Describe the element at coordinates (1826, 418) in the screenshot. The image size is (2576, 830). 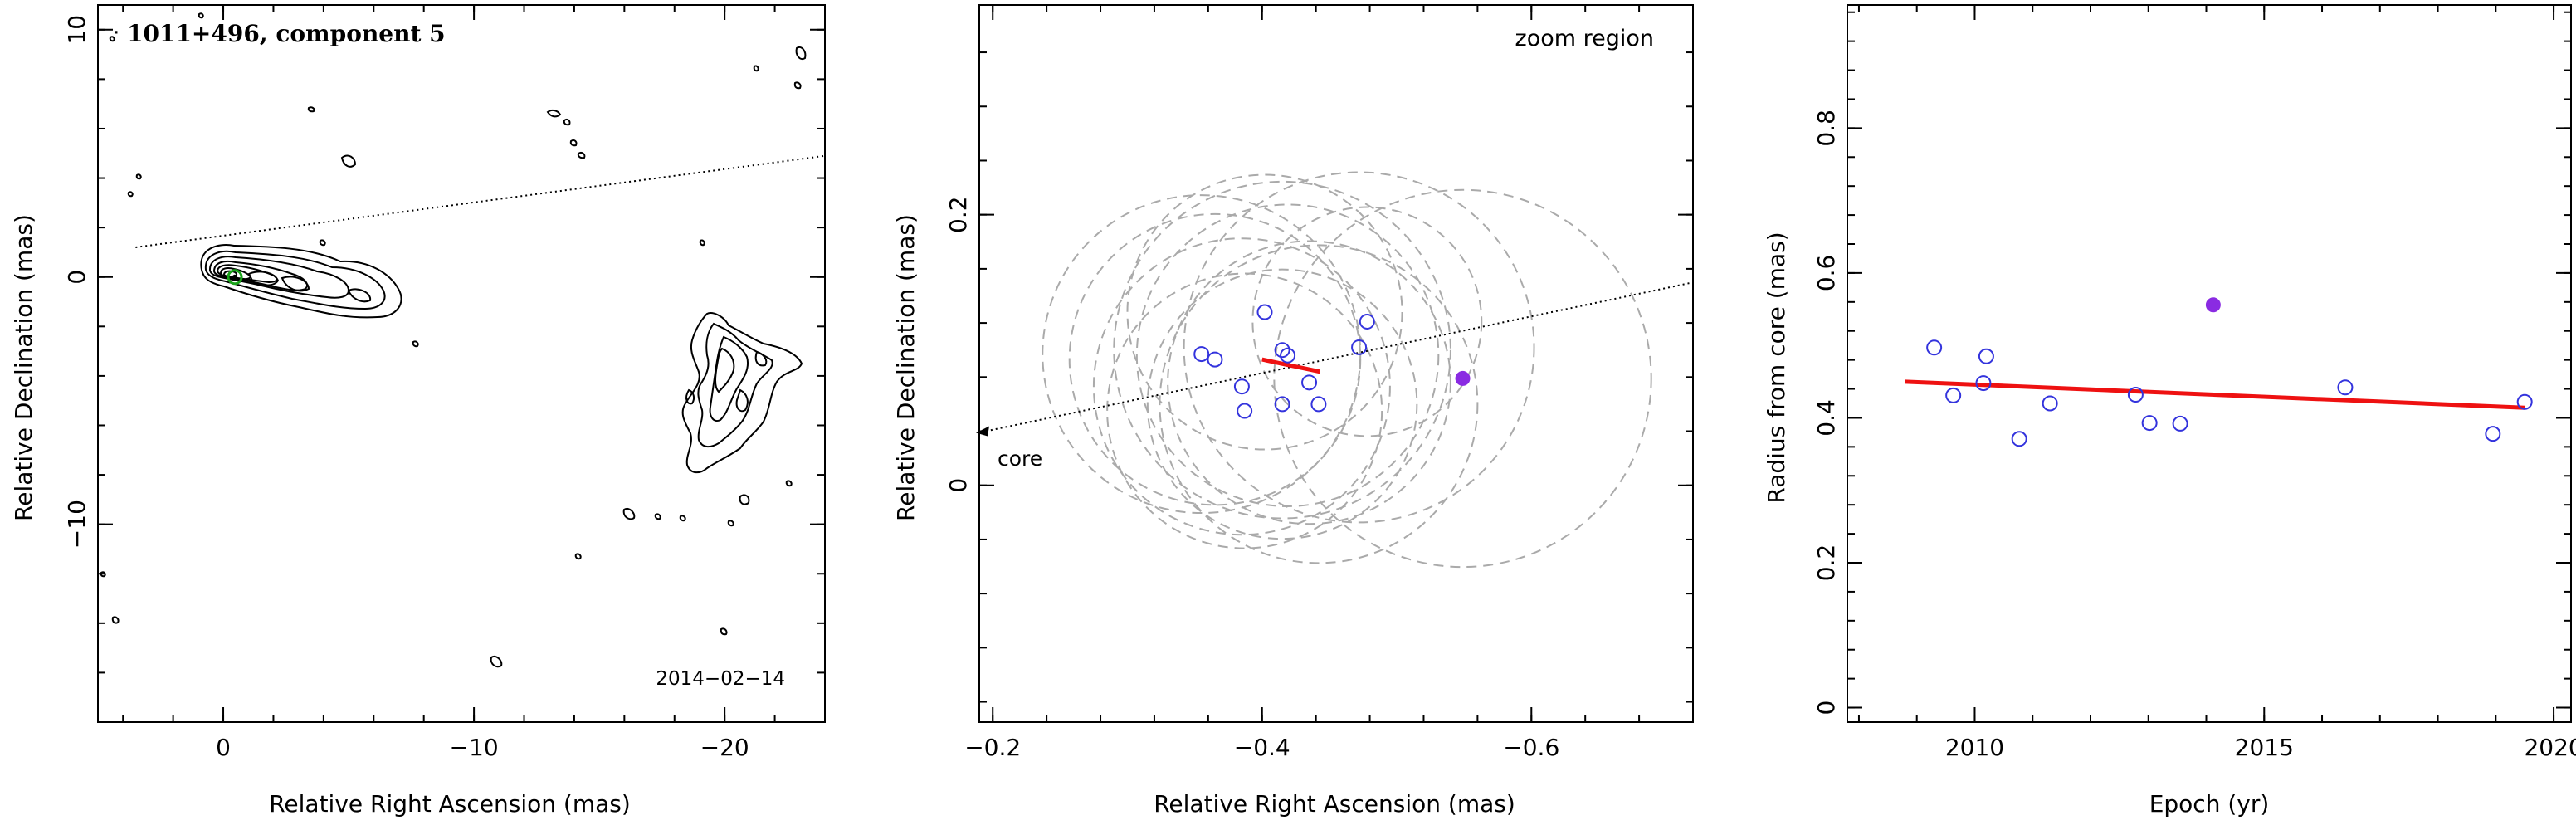
I see `y-tick-label: 0.4` at that location.